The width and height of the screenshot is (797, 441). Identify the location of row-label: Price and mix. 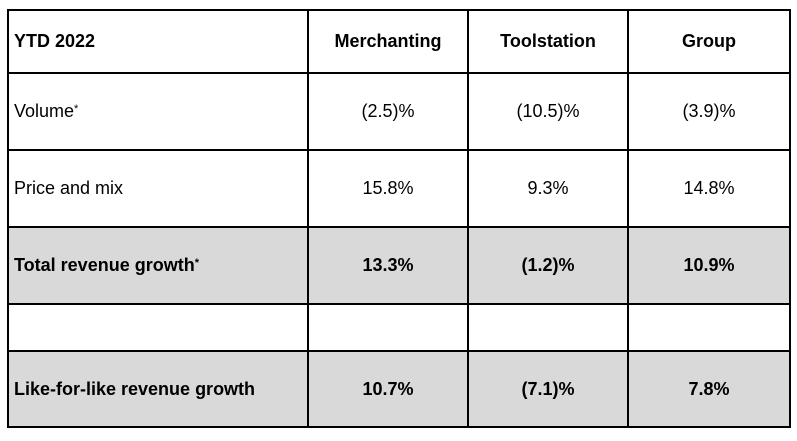
(158, 188).